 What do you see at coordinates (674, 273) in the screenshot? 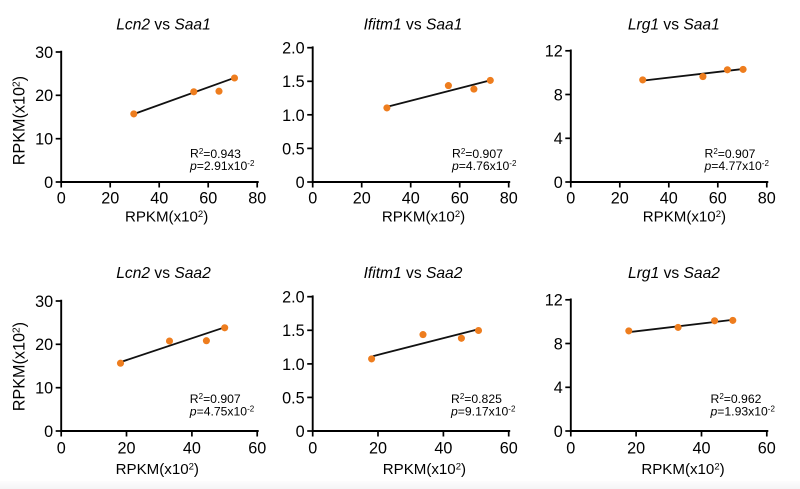
I see `svg-text: Lrg1 vs Saa2` at bounding box center [674, 273].